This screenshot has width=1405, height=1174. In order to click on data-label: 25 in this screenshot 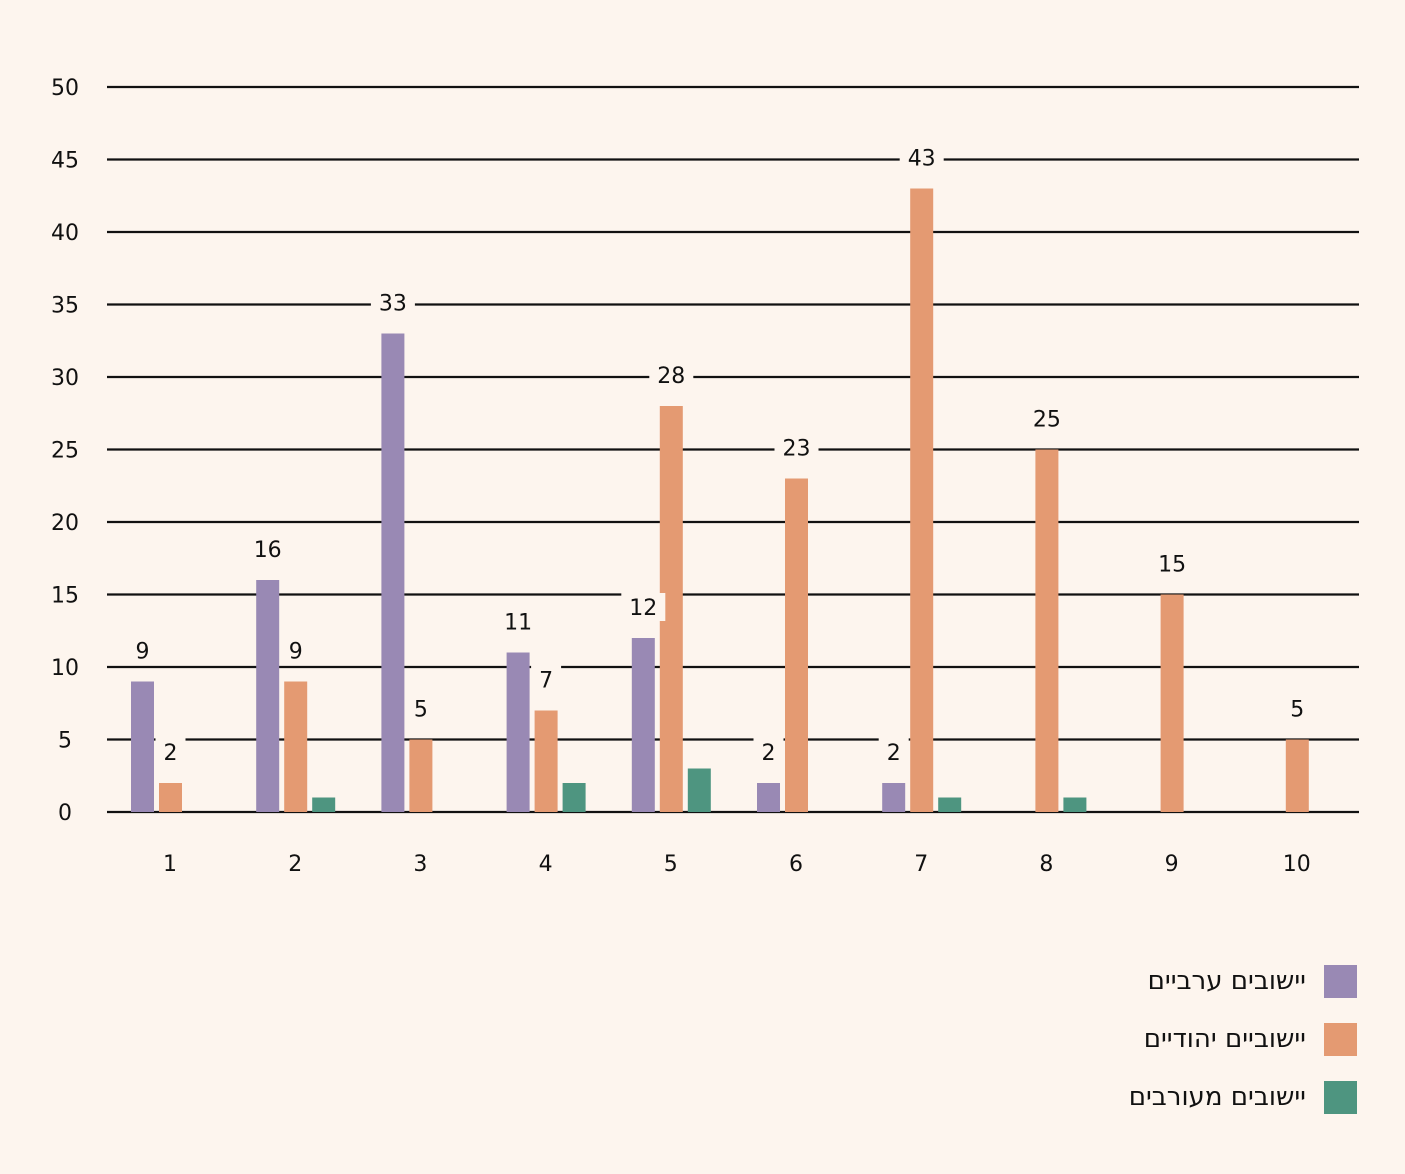, I will do `click(1047, 420)`.